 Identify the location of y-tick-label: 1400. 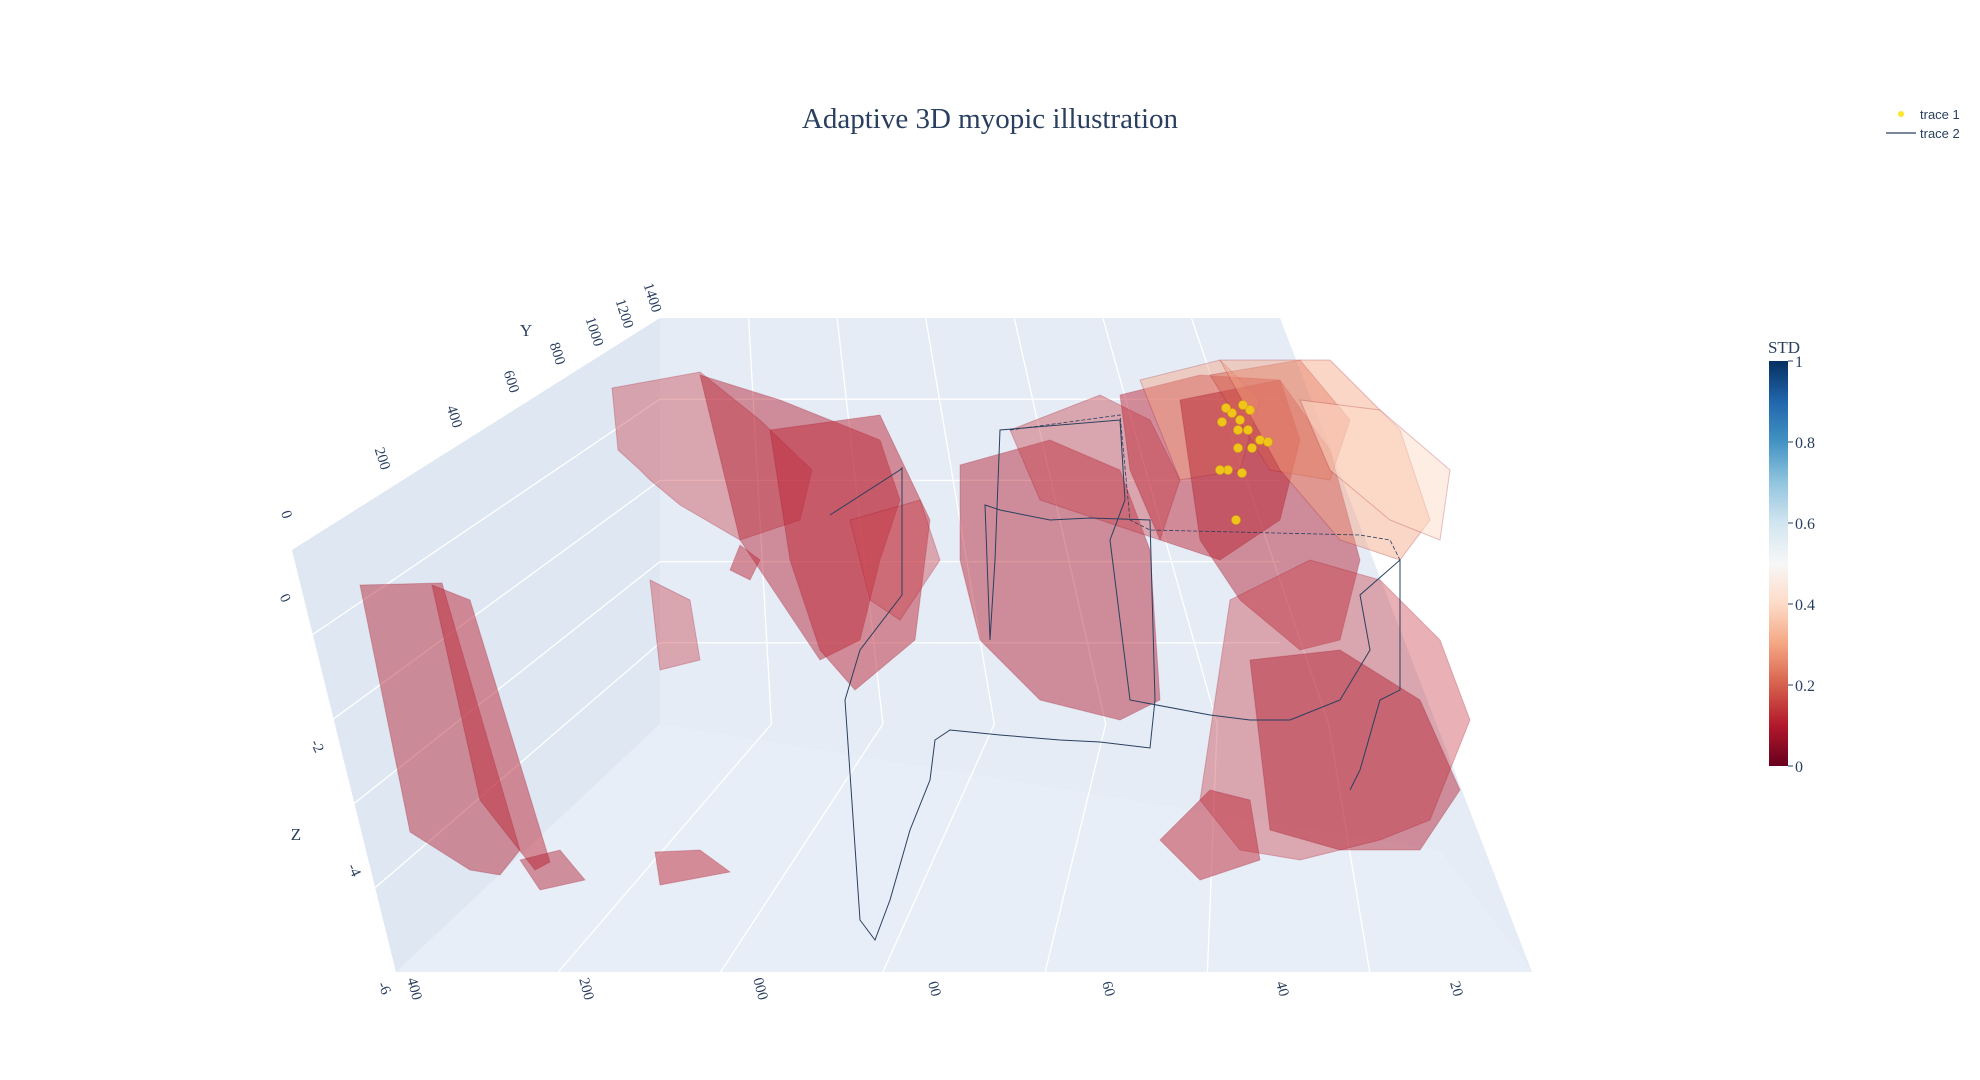
(652, 297).